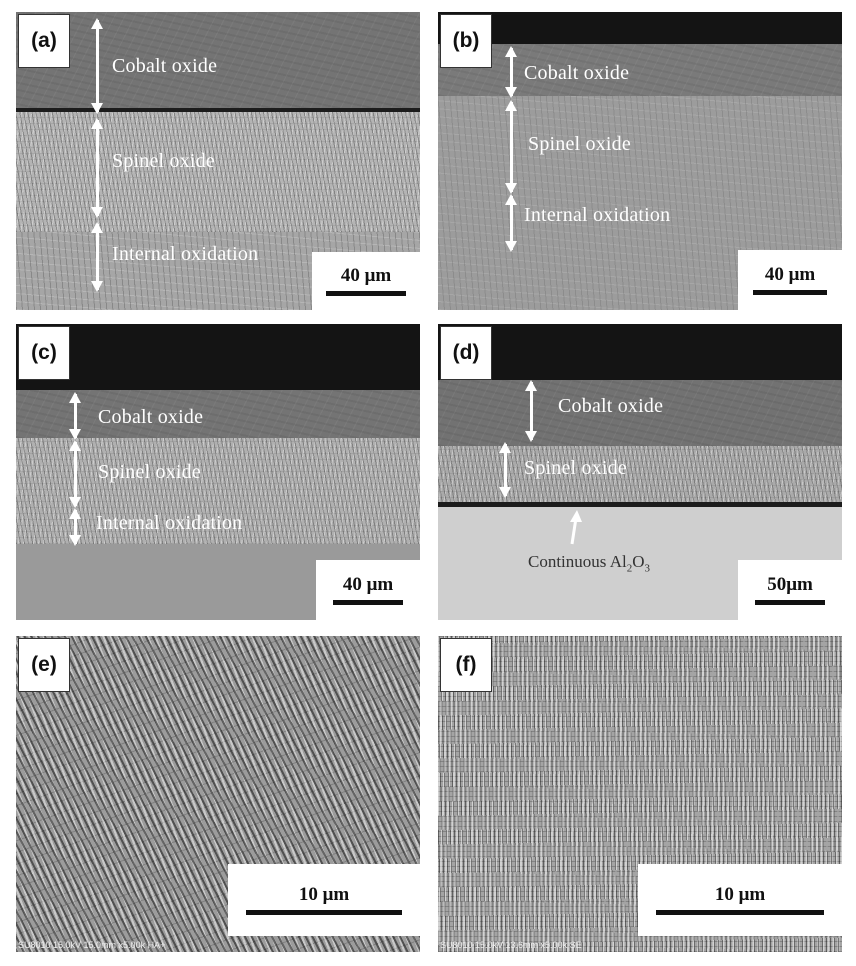  What do you see at coordinates (589, 563) in the screenshot?
I see `alumina-label: Continuous Al2O3` at bounding box center [589, 563].